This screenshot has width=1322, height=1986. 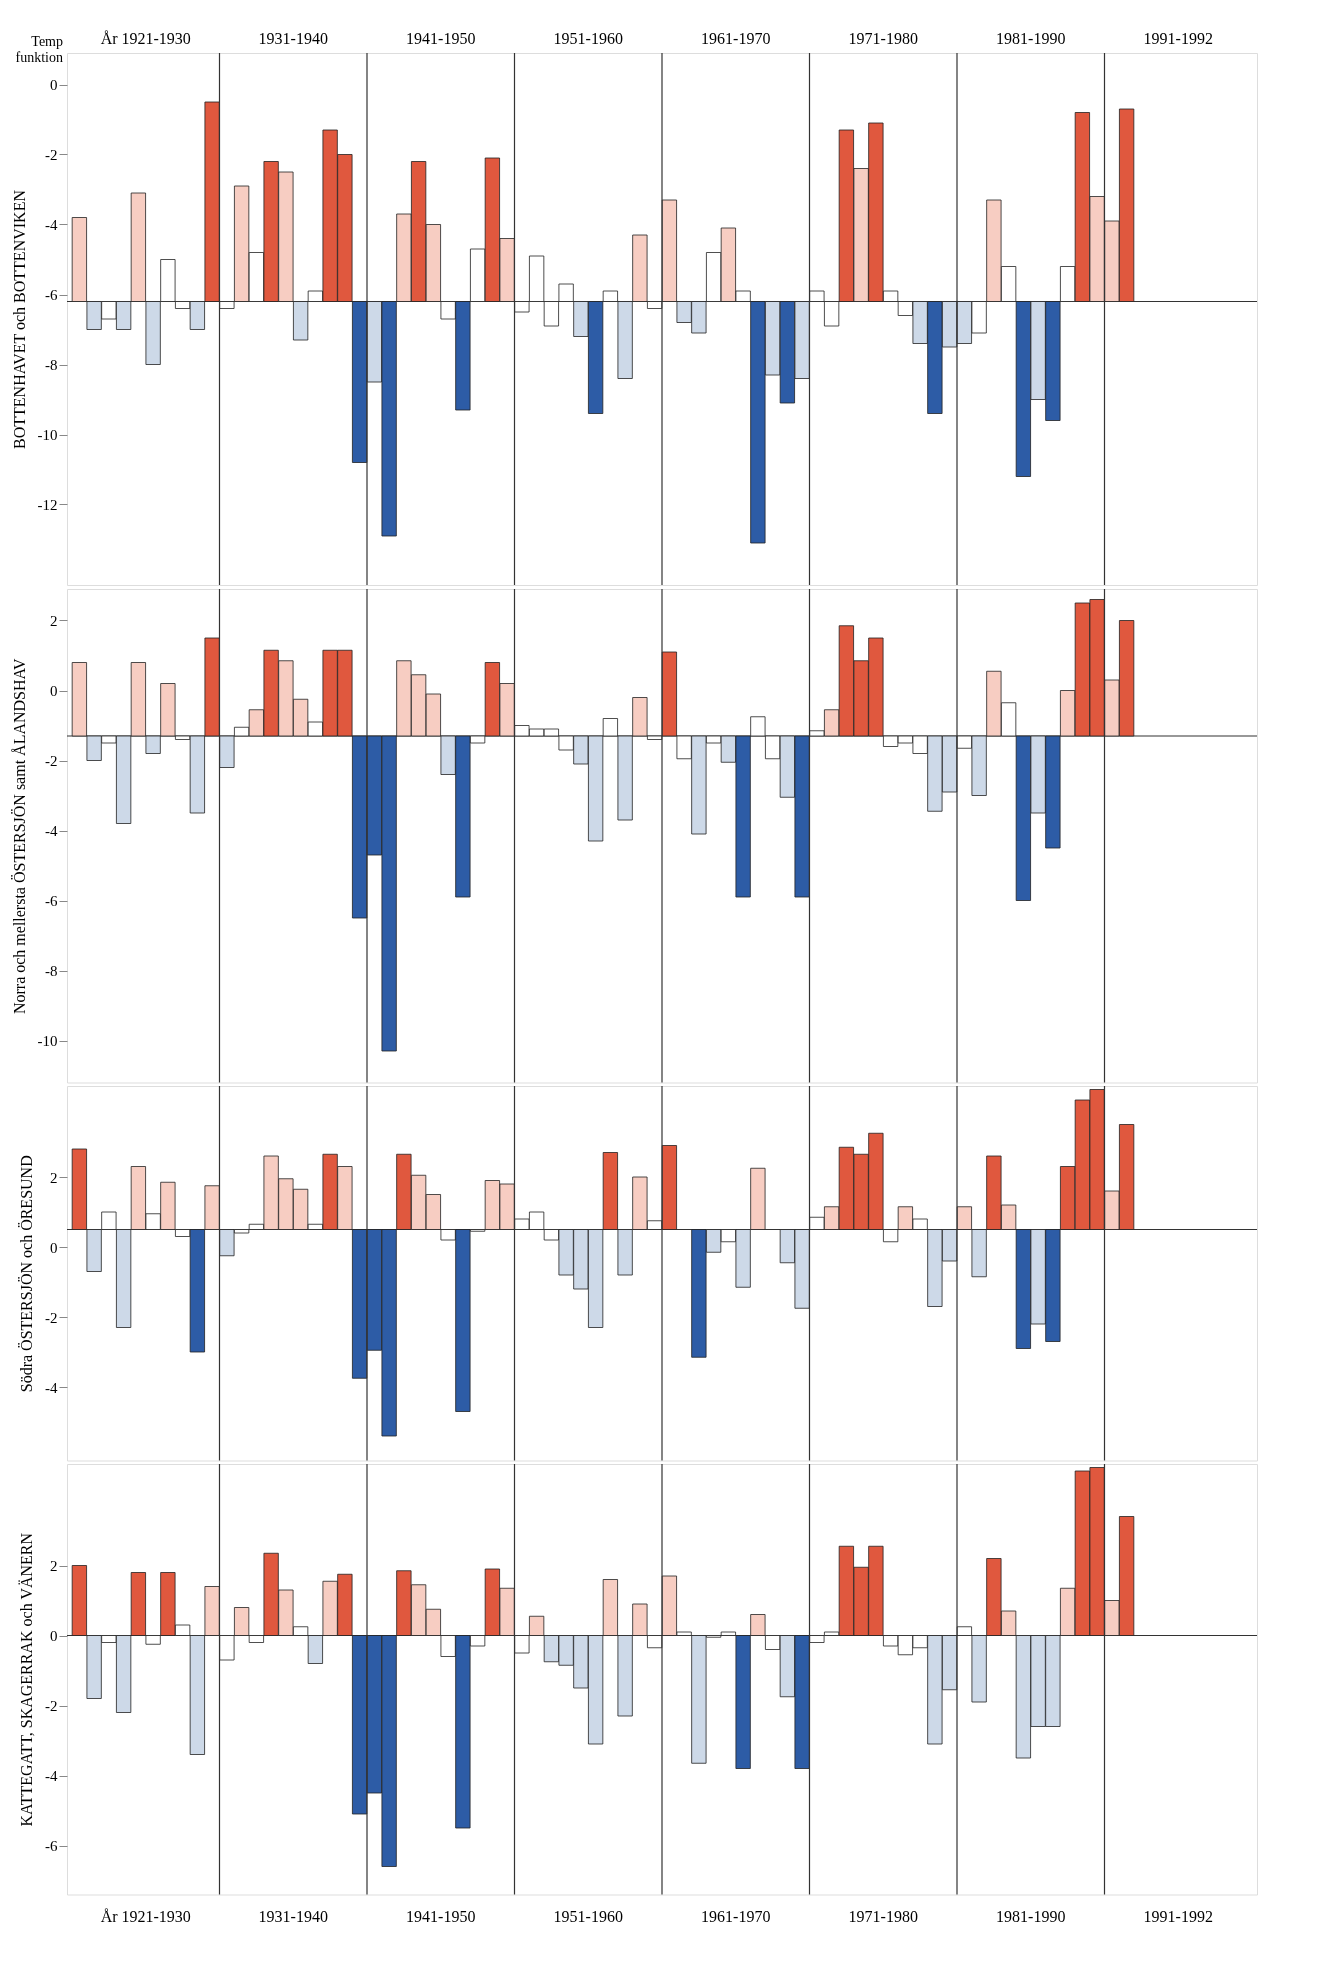 I want to click on text: Temp funktion, so click(x=39, y=49).